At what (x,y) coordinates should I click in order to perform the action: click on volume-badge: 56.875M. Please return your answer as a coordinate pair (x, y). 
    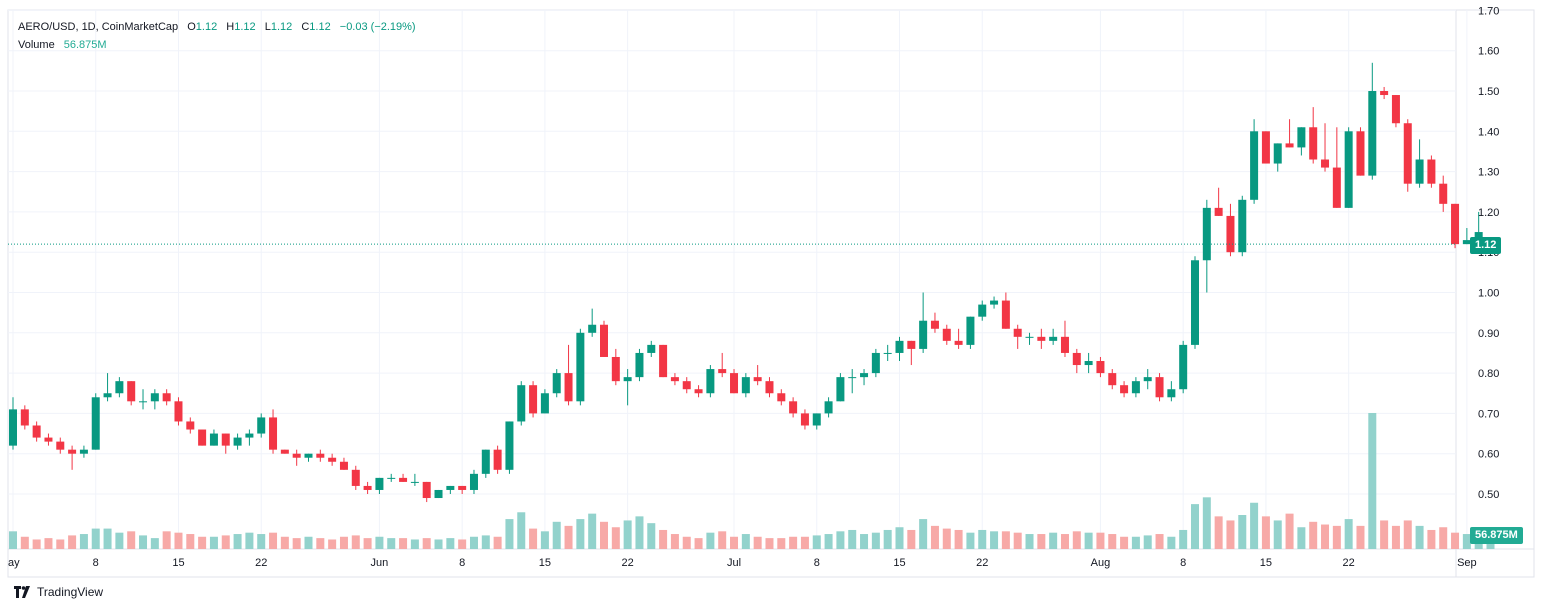
    Looking at the image, I should click on (1496, 535).